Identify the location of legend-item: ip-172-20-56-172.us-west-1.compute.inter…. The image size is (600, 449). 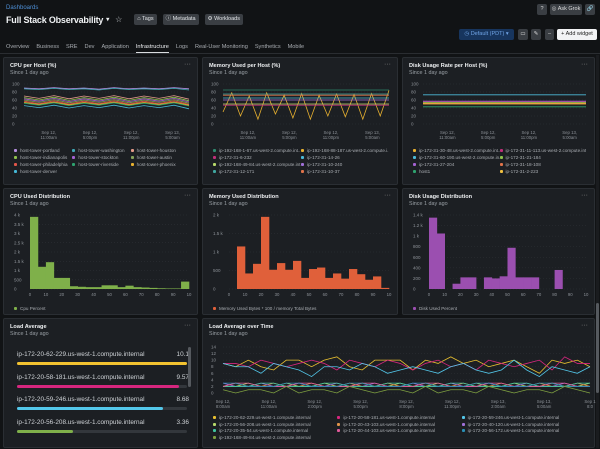
(523, 430).